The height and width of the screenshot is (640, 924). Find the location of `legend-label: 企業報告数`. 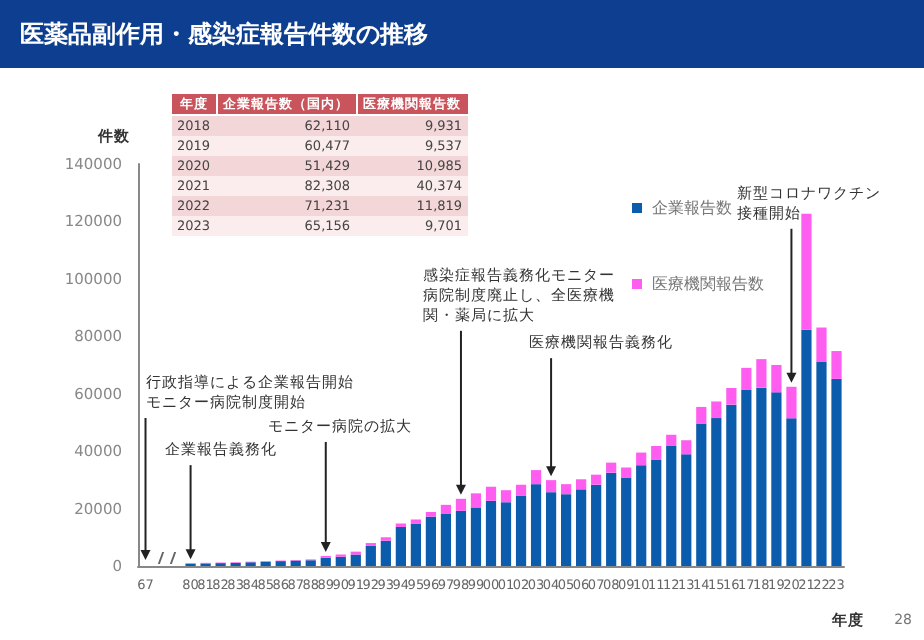

legend-label: 企業報告数 is located at coordinates (692, 208).